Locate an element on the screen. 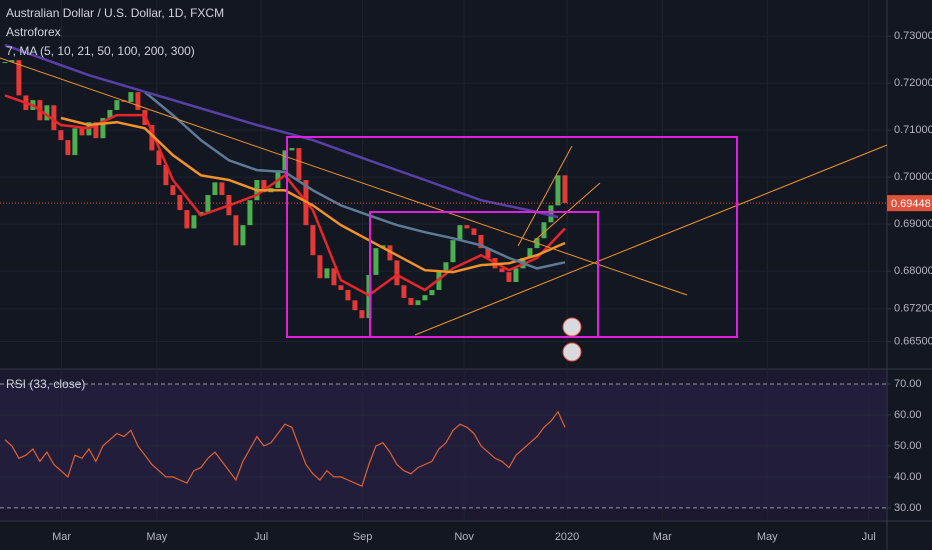  last-price-box is located at coordinates (909, 203).